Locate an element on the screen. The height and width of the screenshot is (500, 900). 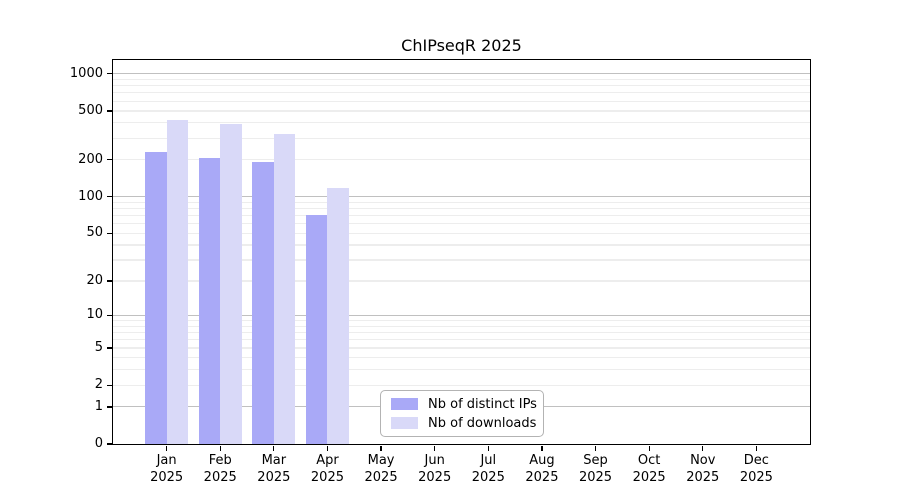
legend-label-distinct-ips: Nb of distinct IPs is located at coordinates (482, 404).